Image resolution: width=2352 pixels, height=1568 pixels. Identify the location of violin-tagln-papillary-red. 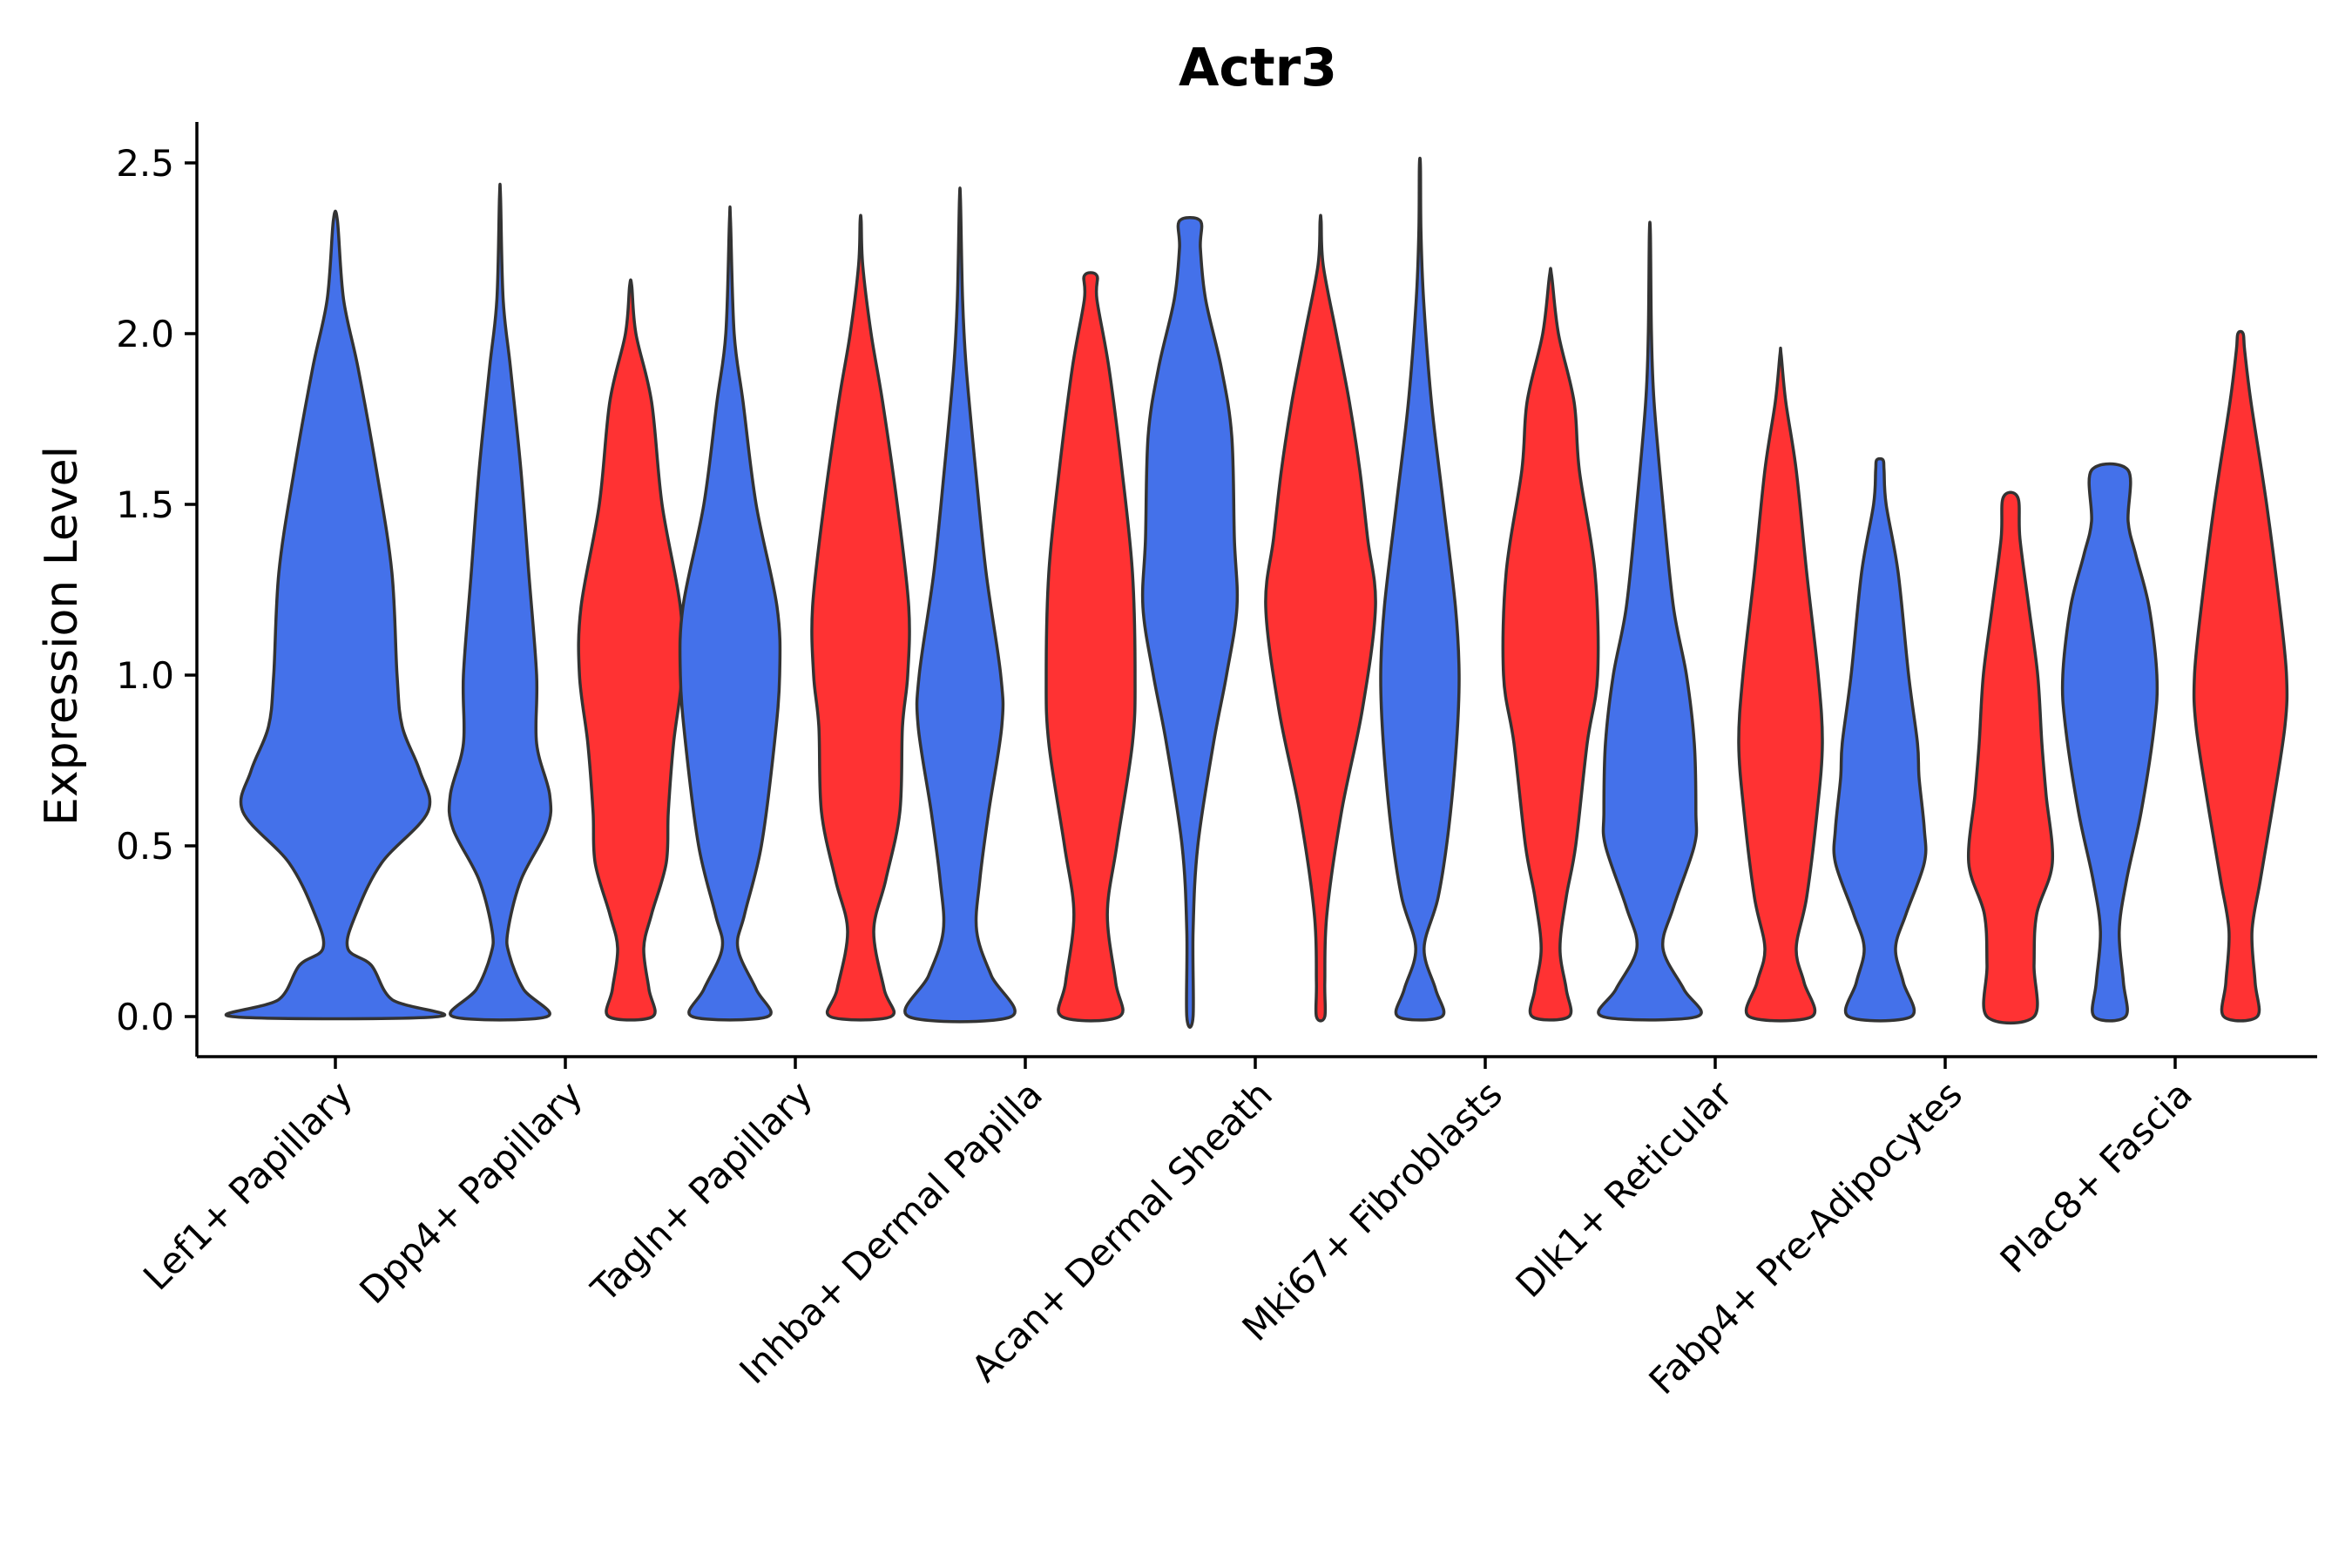
(860, 618).